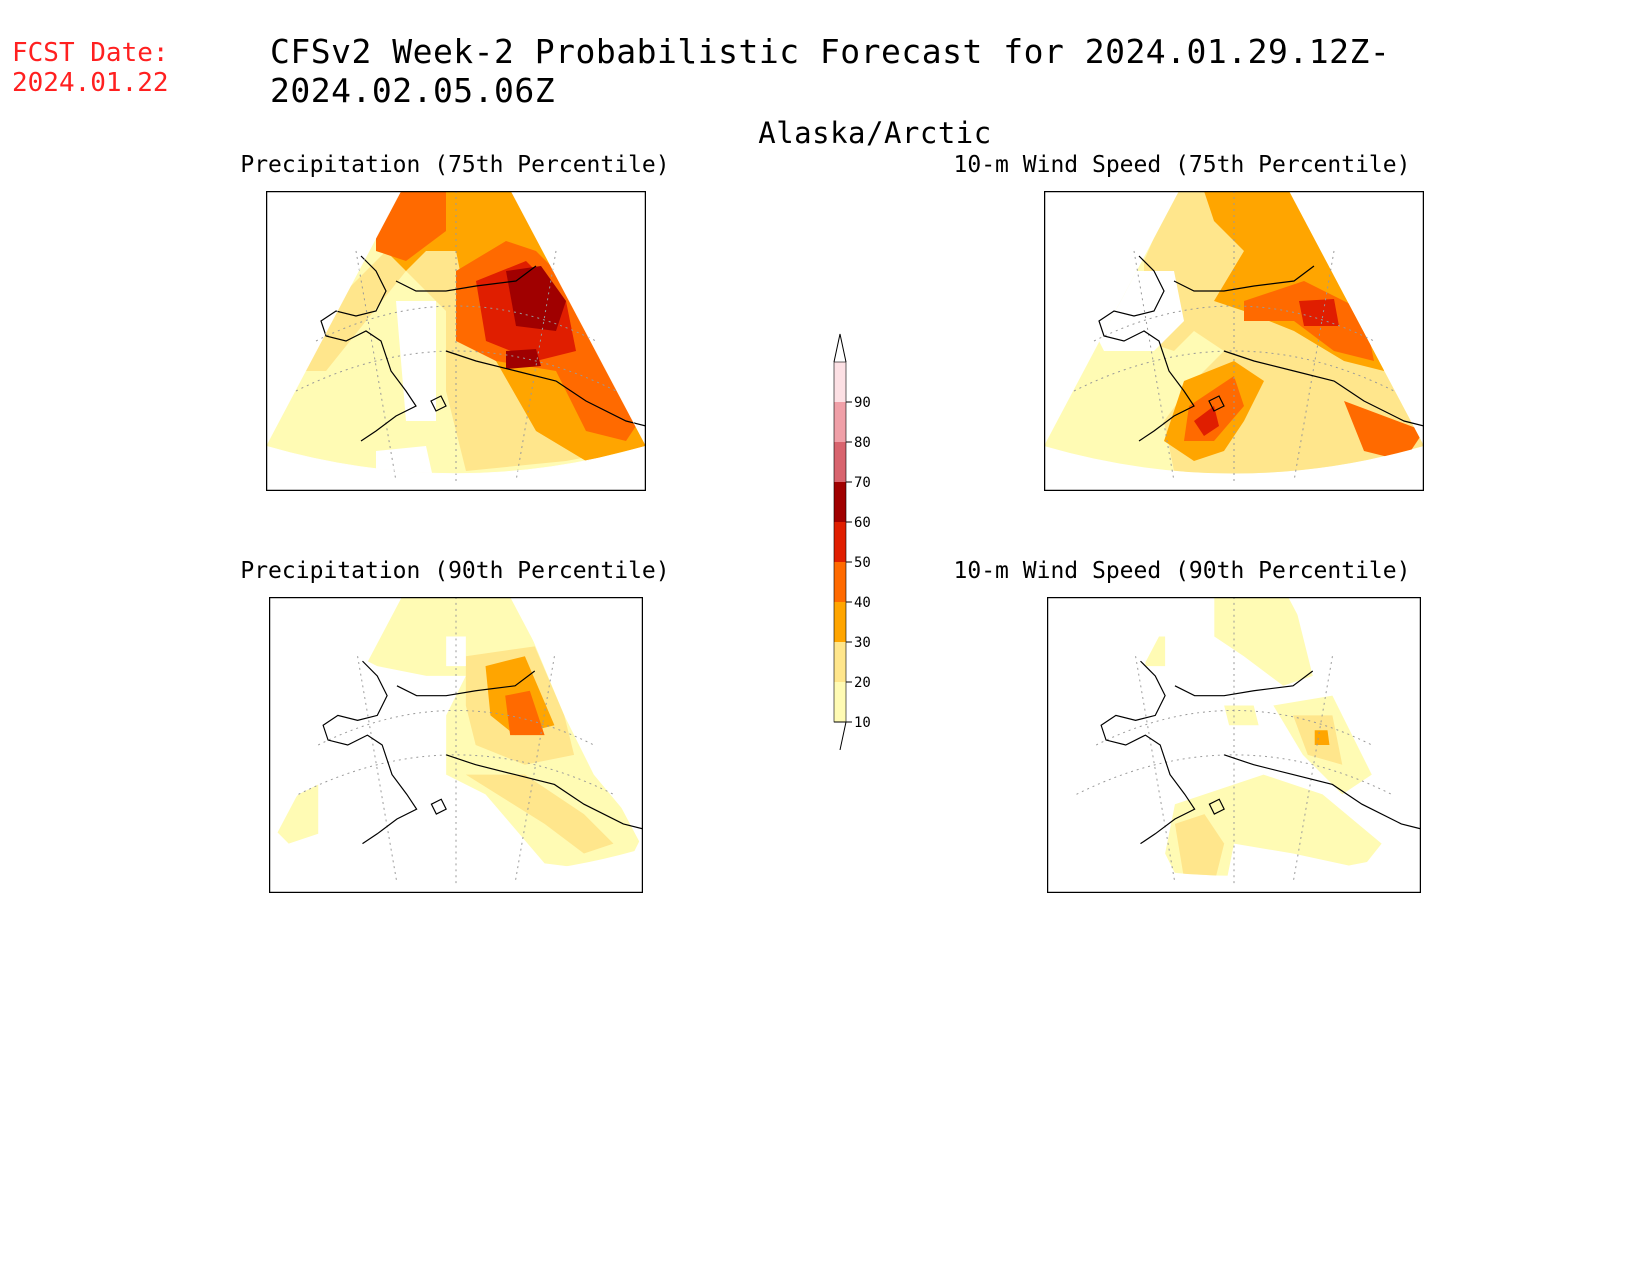 The height and width of the screenshot is (1275, 1650). What do you see at coordinates (862, 483) in the screenshot?
I see `colorbar-tick-label: 70` at bounding box center [862, 483].